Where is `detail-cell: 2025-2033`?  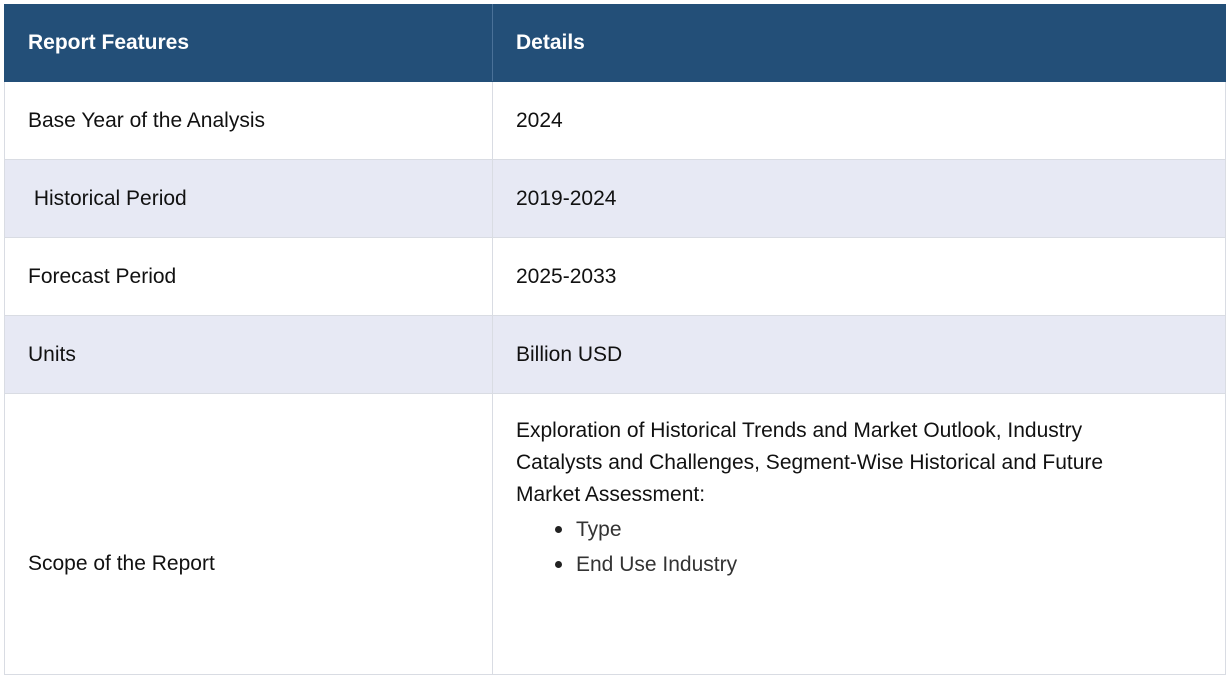 detail-cell: 2025-2033 is located at coordinates (859, 276).